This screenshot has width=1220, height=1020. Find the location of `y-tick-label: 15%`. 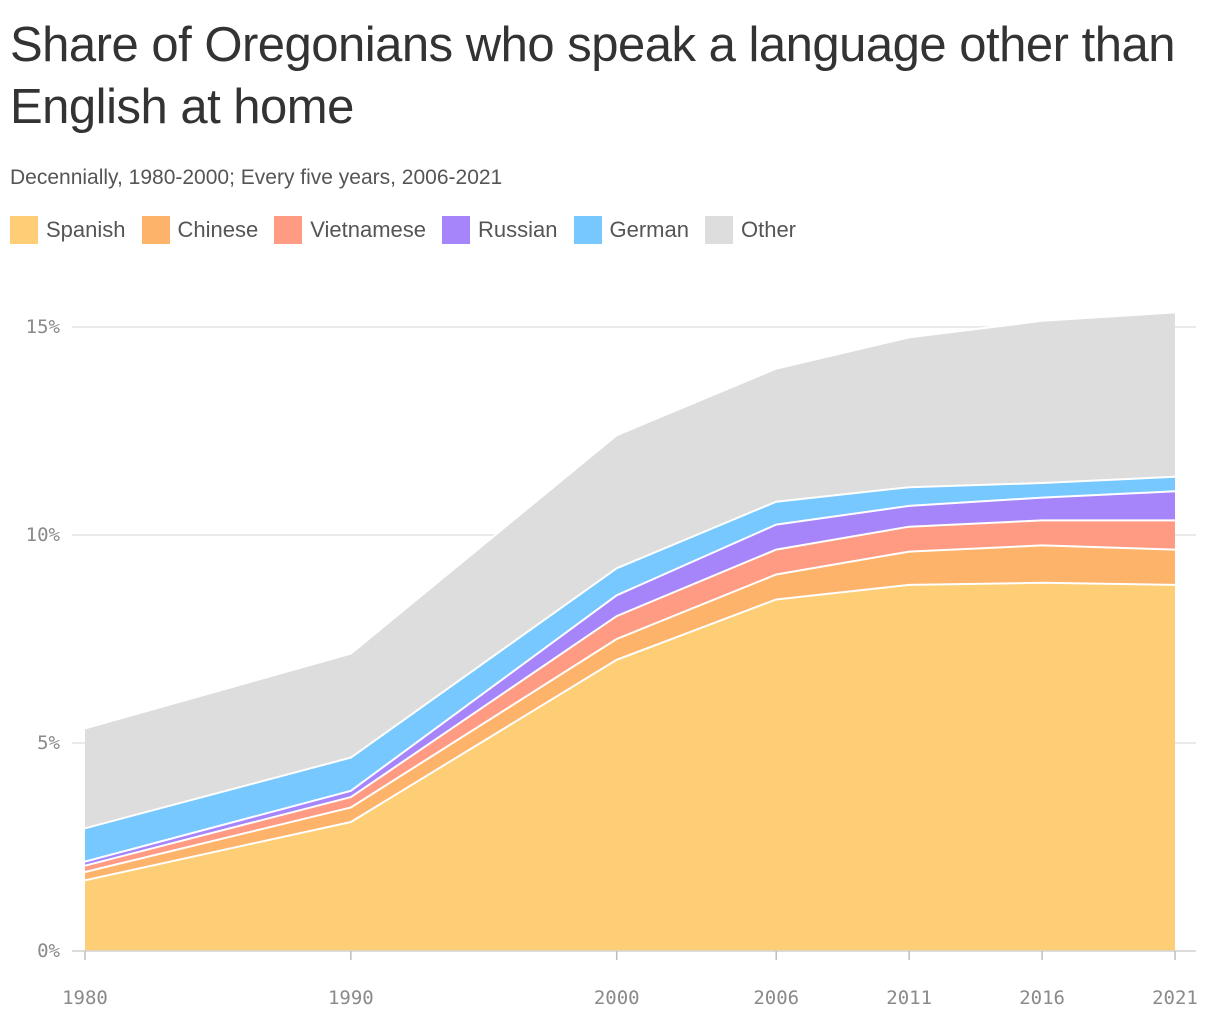

y-tick-label: 15% is located at coordinates (43, 327).